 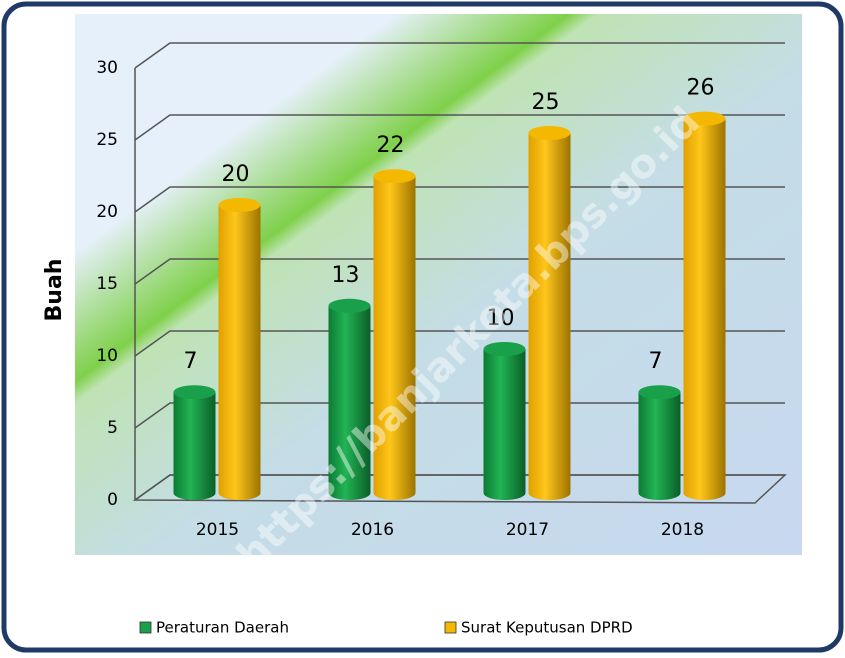 I want to click on x-tick-label: 2018, so click(x=682, y=530).